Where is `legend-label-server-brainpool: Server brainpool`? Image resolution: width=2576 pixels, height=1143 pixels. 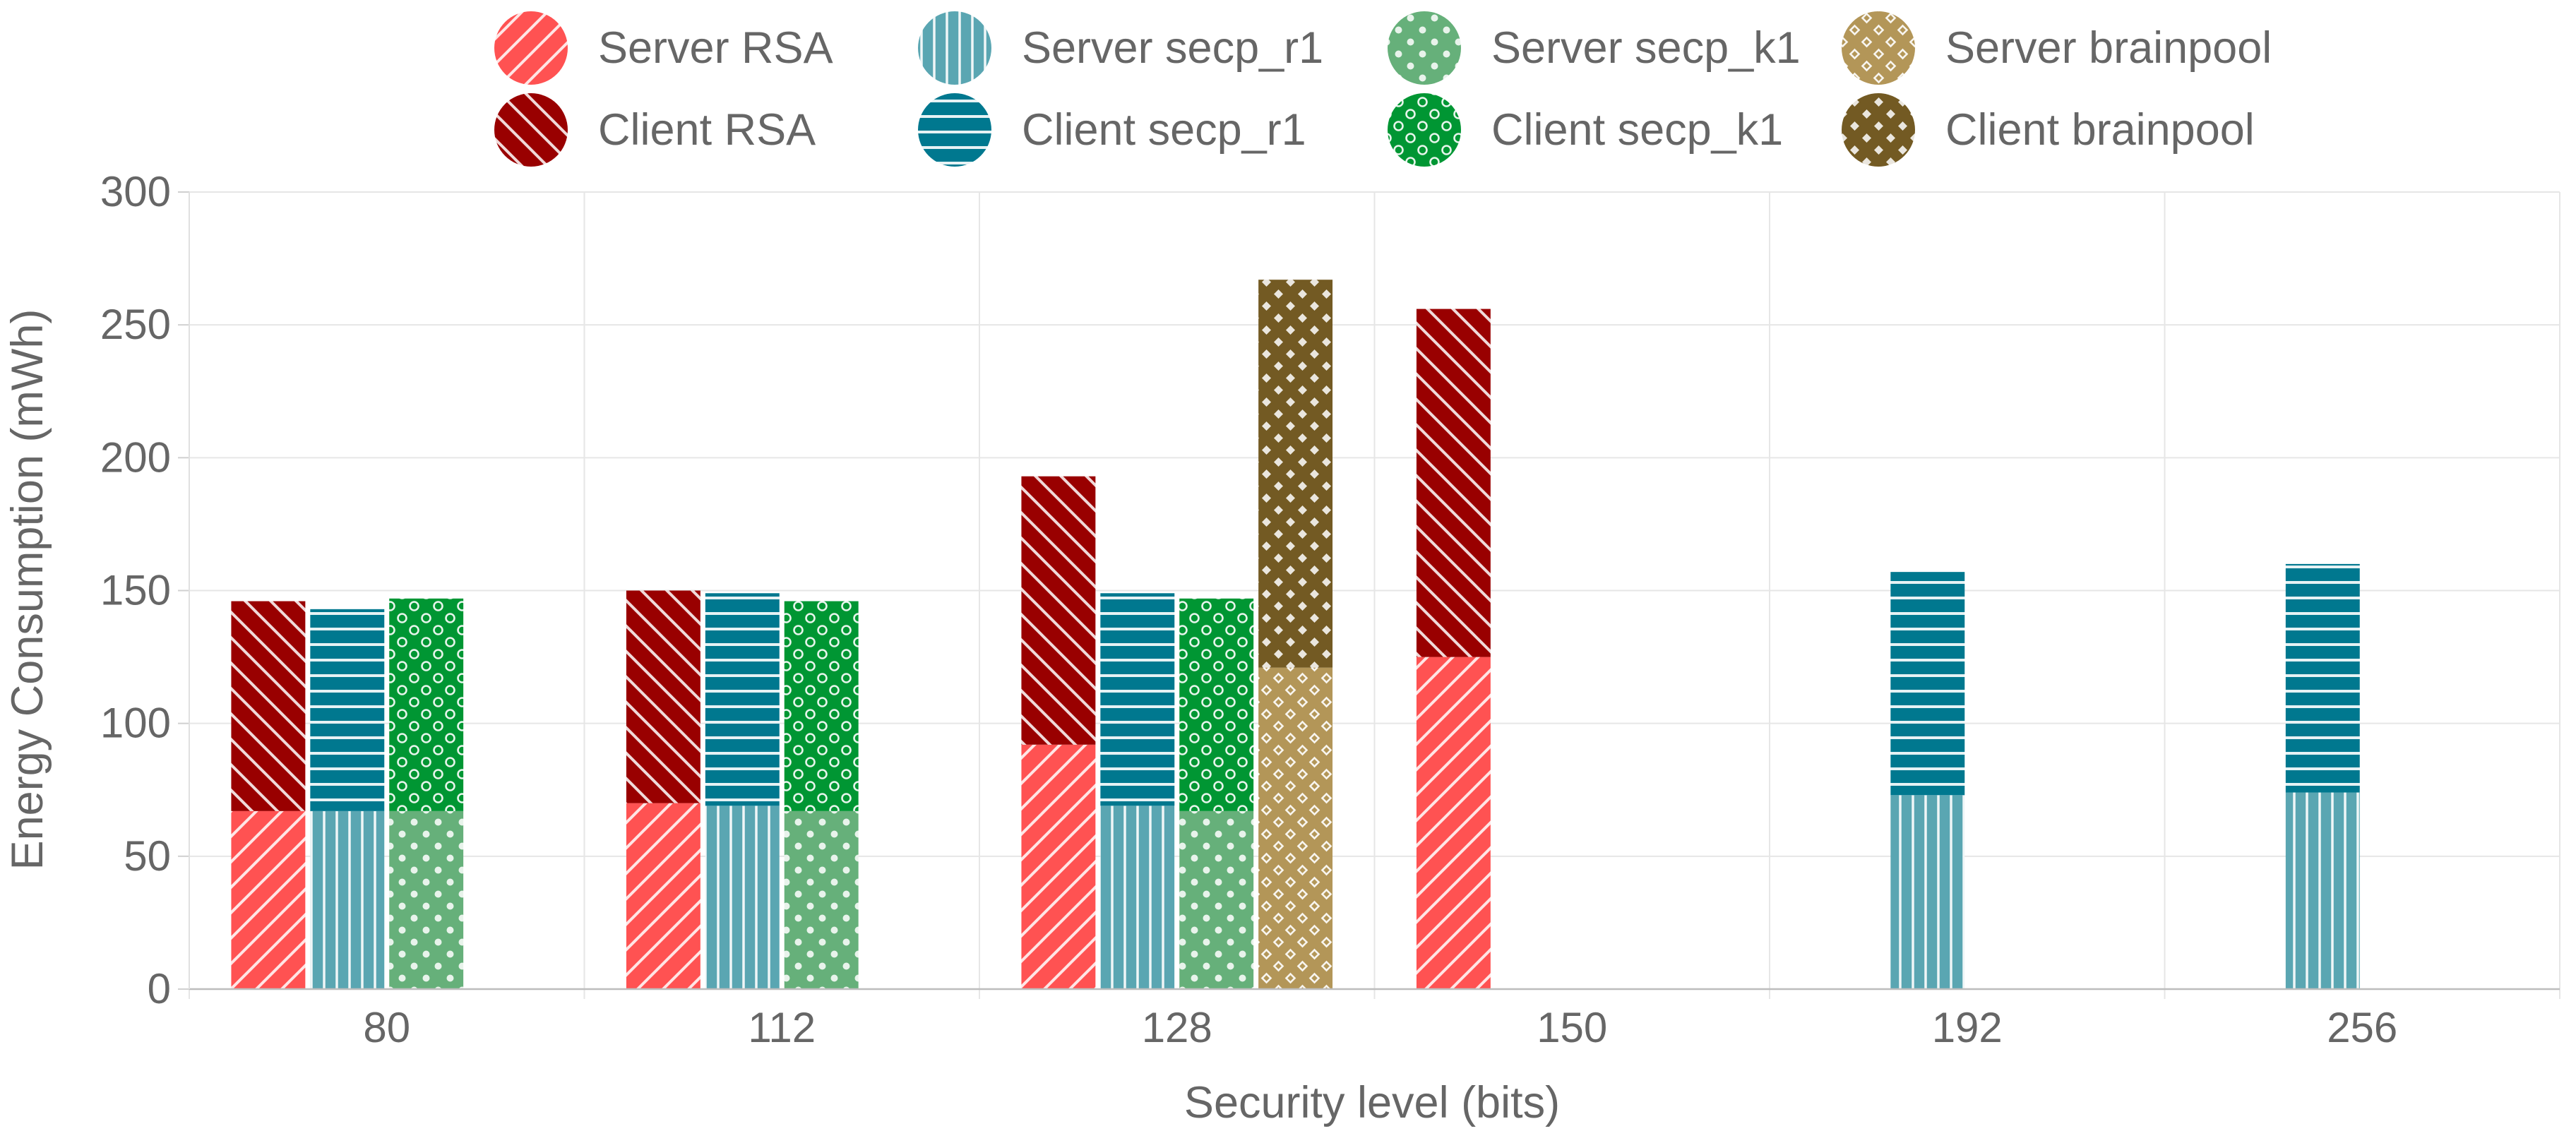
legend-label-server-brainpool: Server brainpool is located at coordinates (2108, 48).